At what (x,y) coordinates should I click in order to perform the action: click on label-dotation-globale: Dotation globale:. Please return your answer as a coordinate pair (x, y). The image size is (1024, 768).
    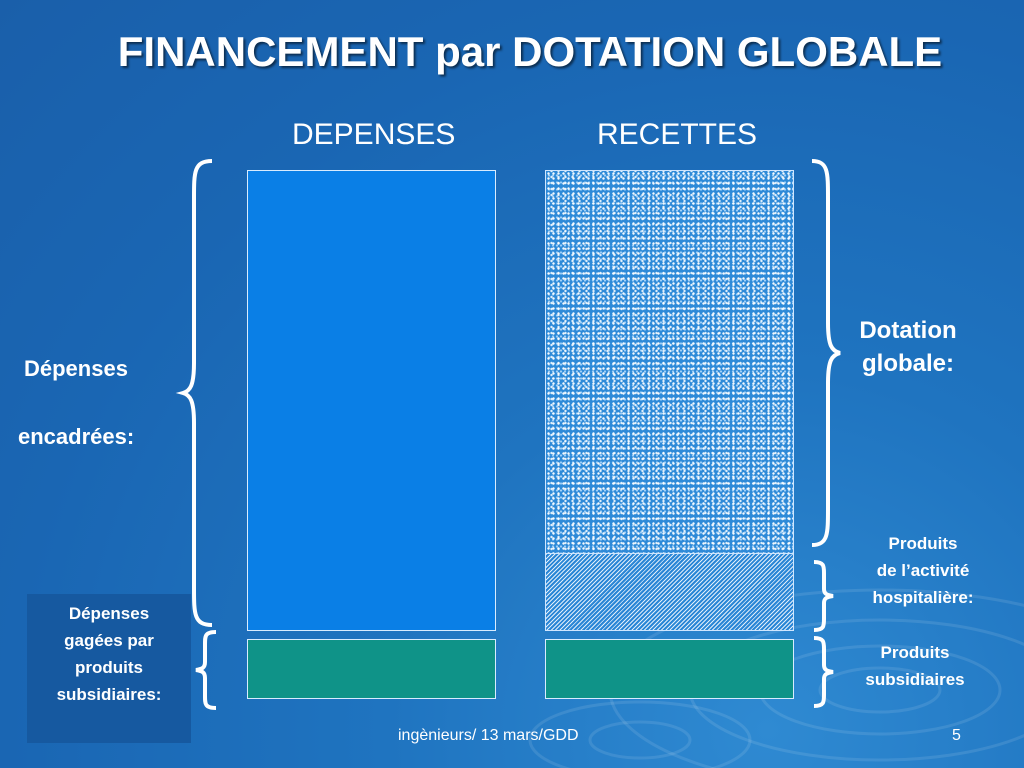
    Looking at the image, I should click on (908, 347).